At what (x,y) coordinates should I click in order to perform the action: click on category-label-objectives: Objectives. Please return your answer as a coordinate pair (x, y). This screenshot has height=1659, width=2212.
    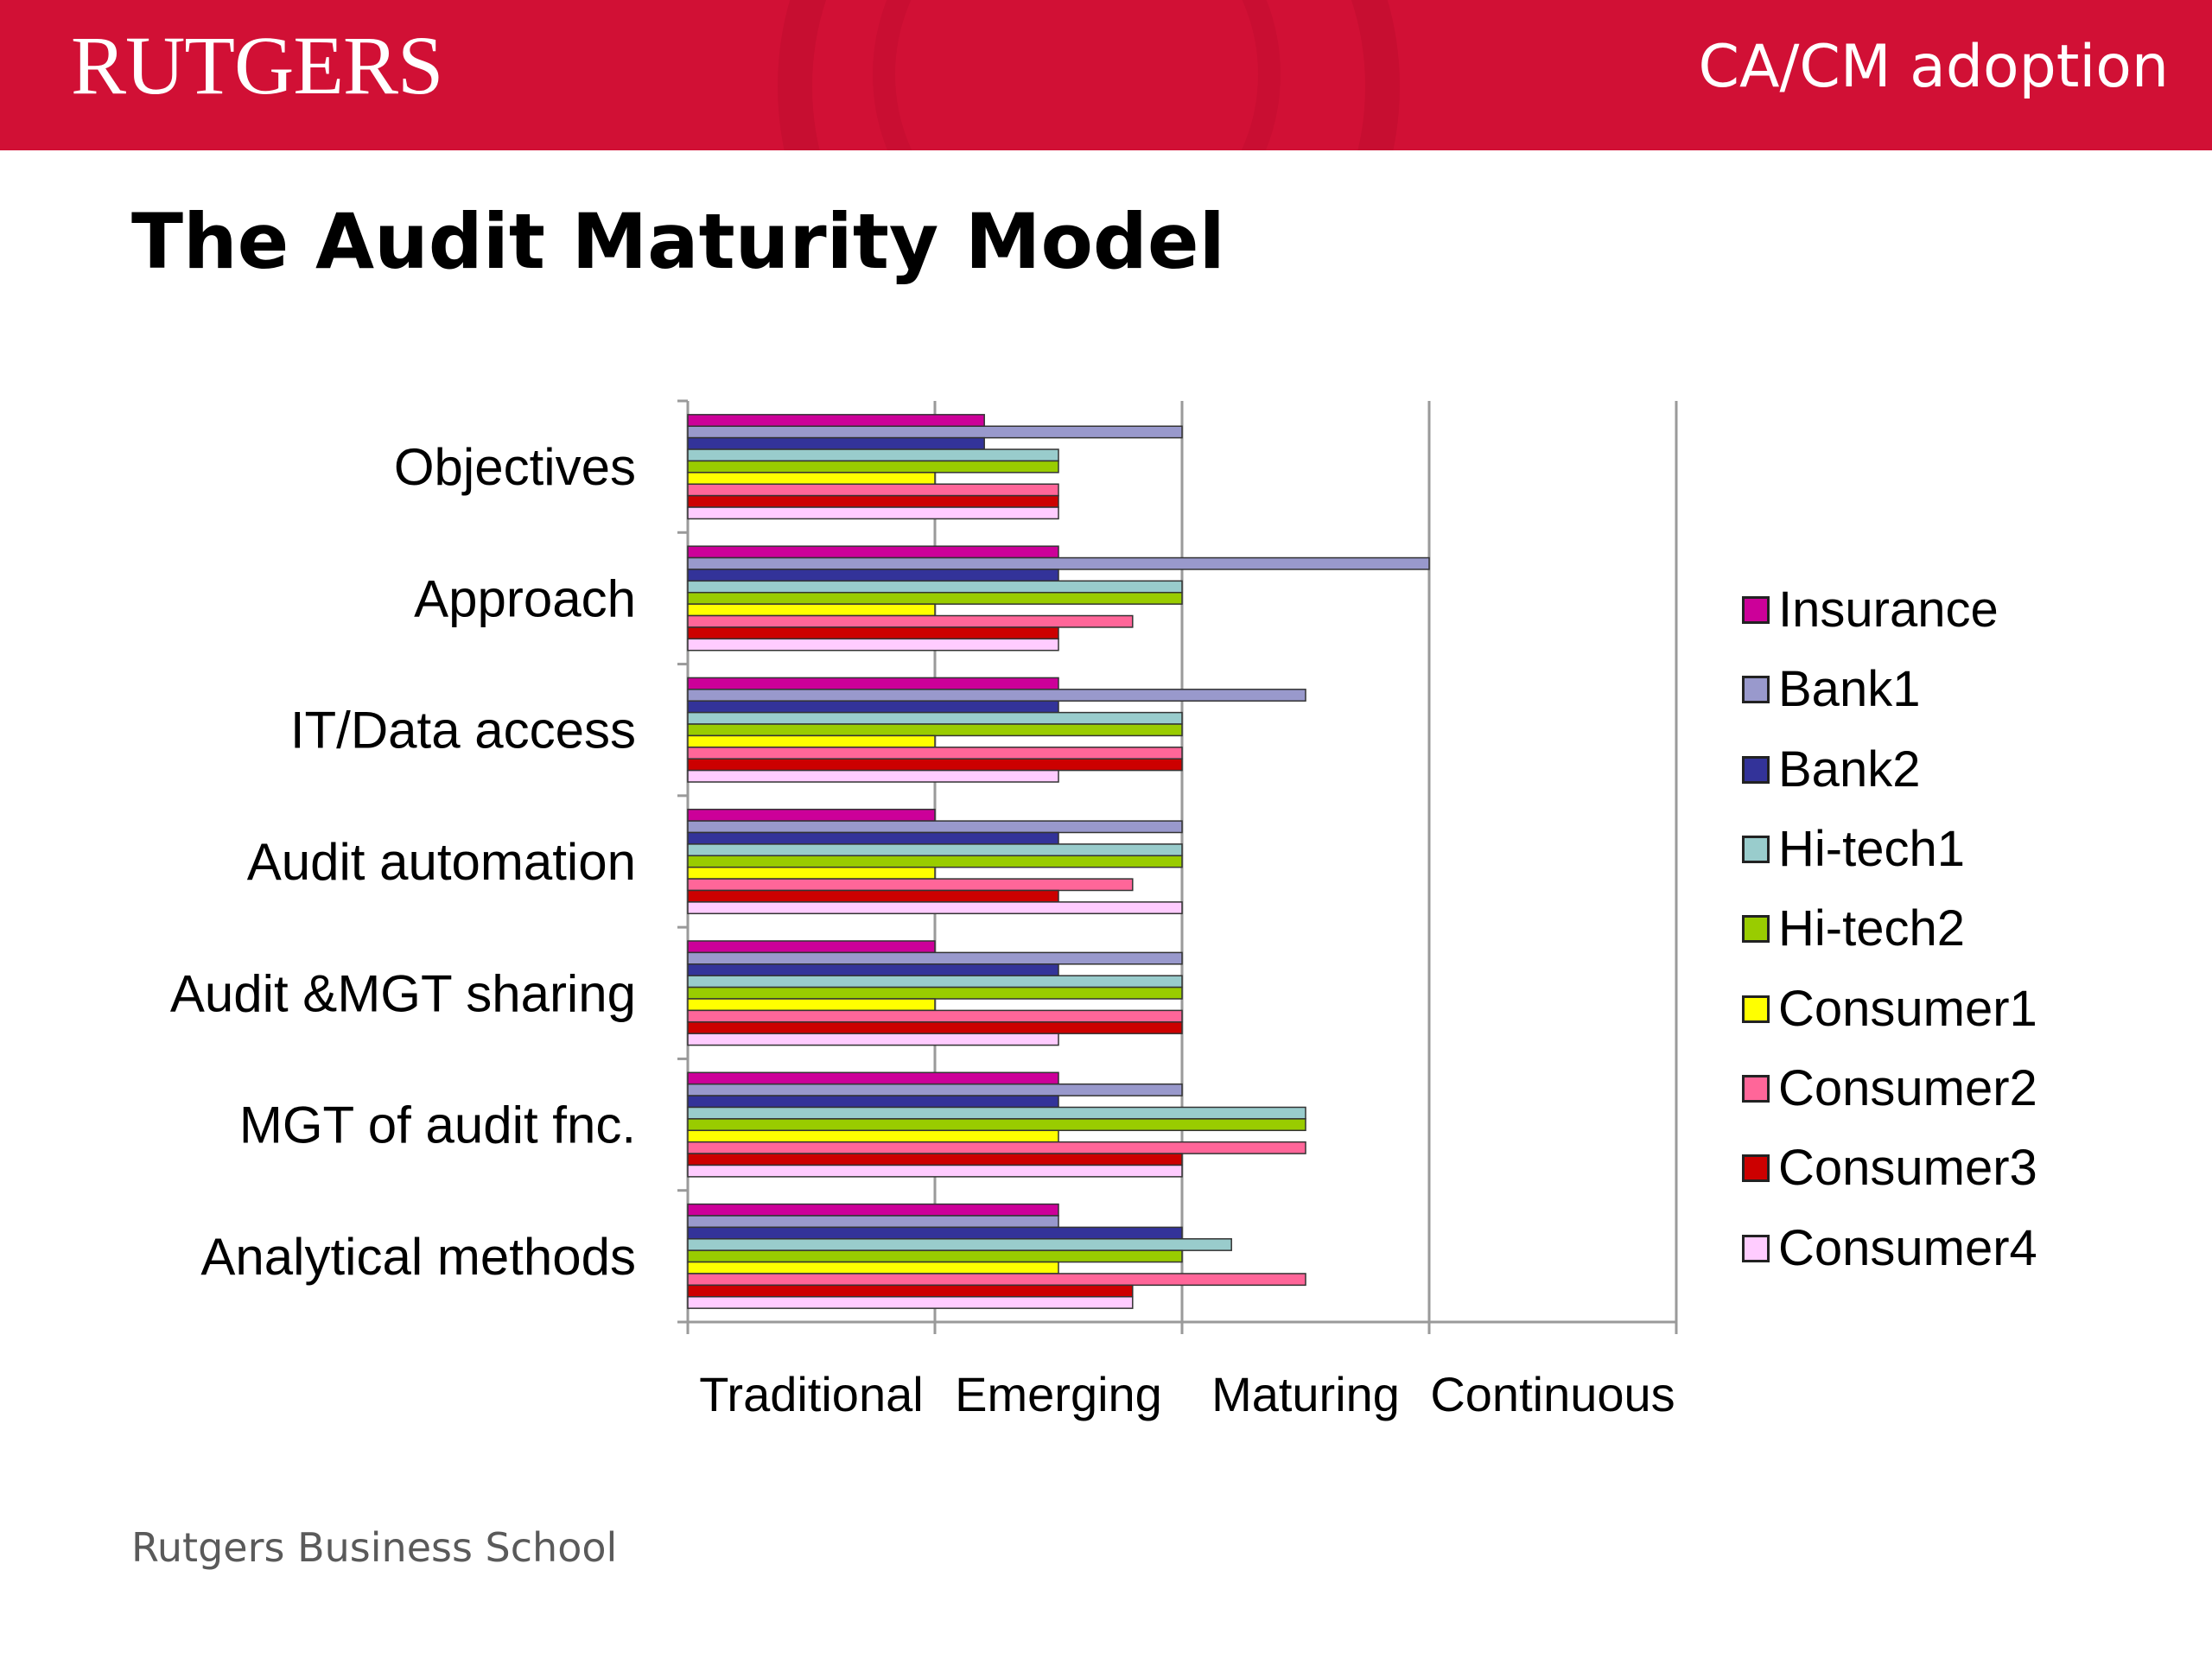
    Looking at the image, I should click on (515, 467).